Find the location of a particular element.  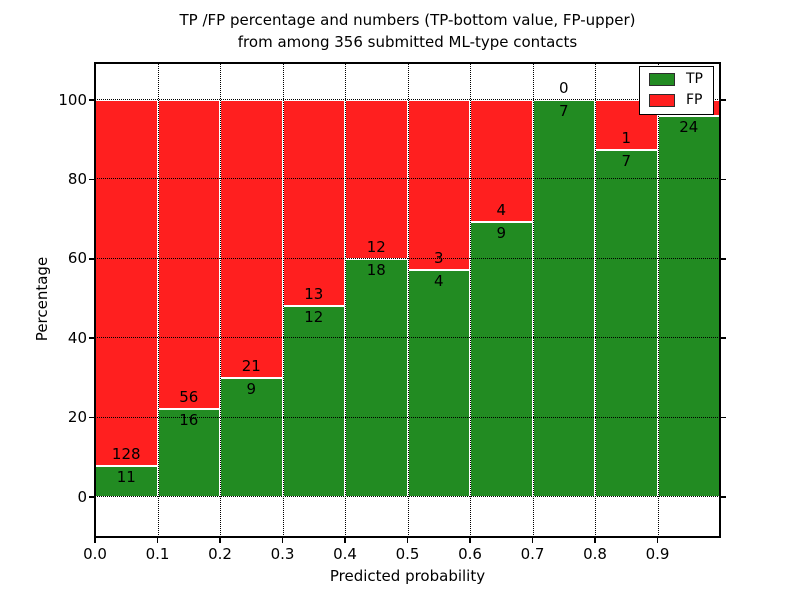

x-tick-label: 0.4 is located at coordinates (345, 554).